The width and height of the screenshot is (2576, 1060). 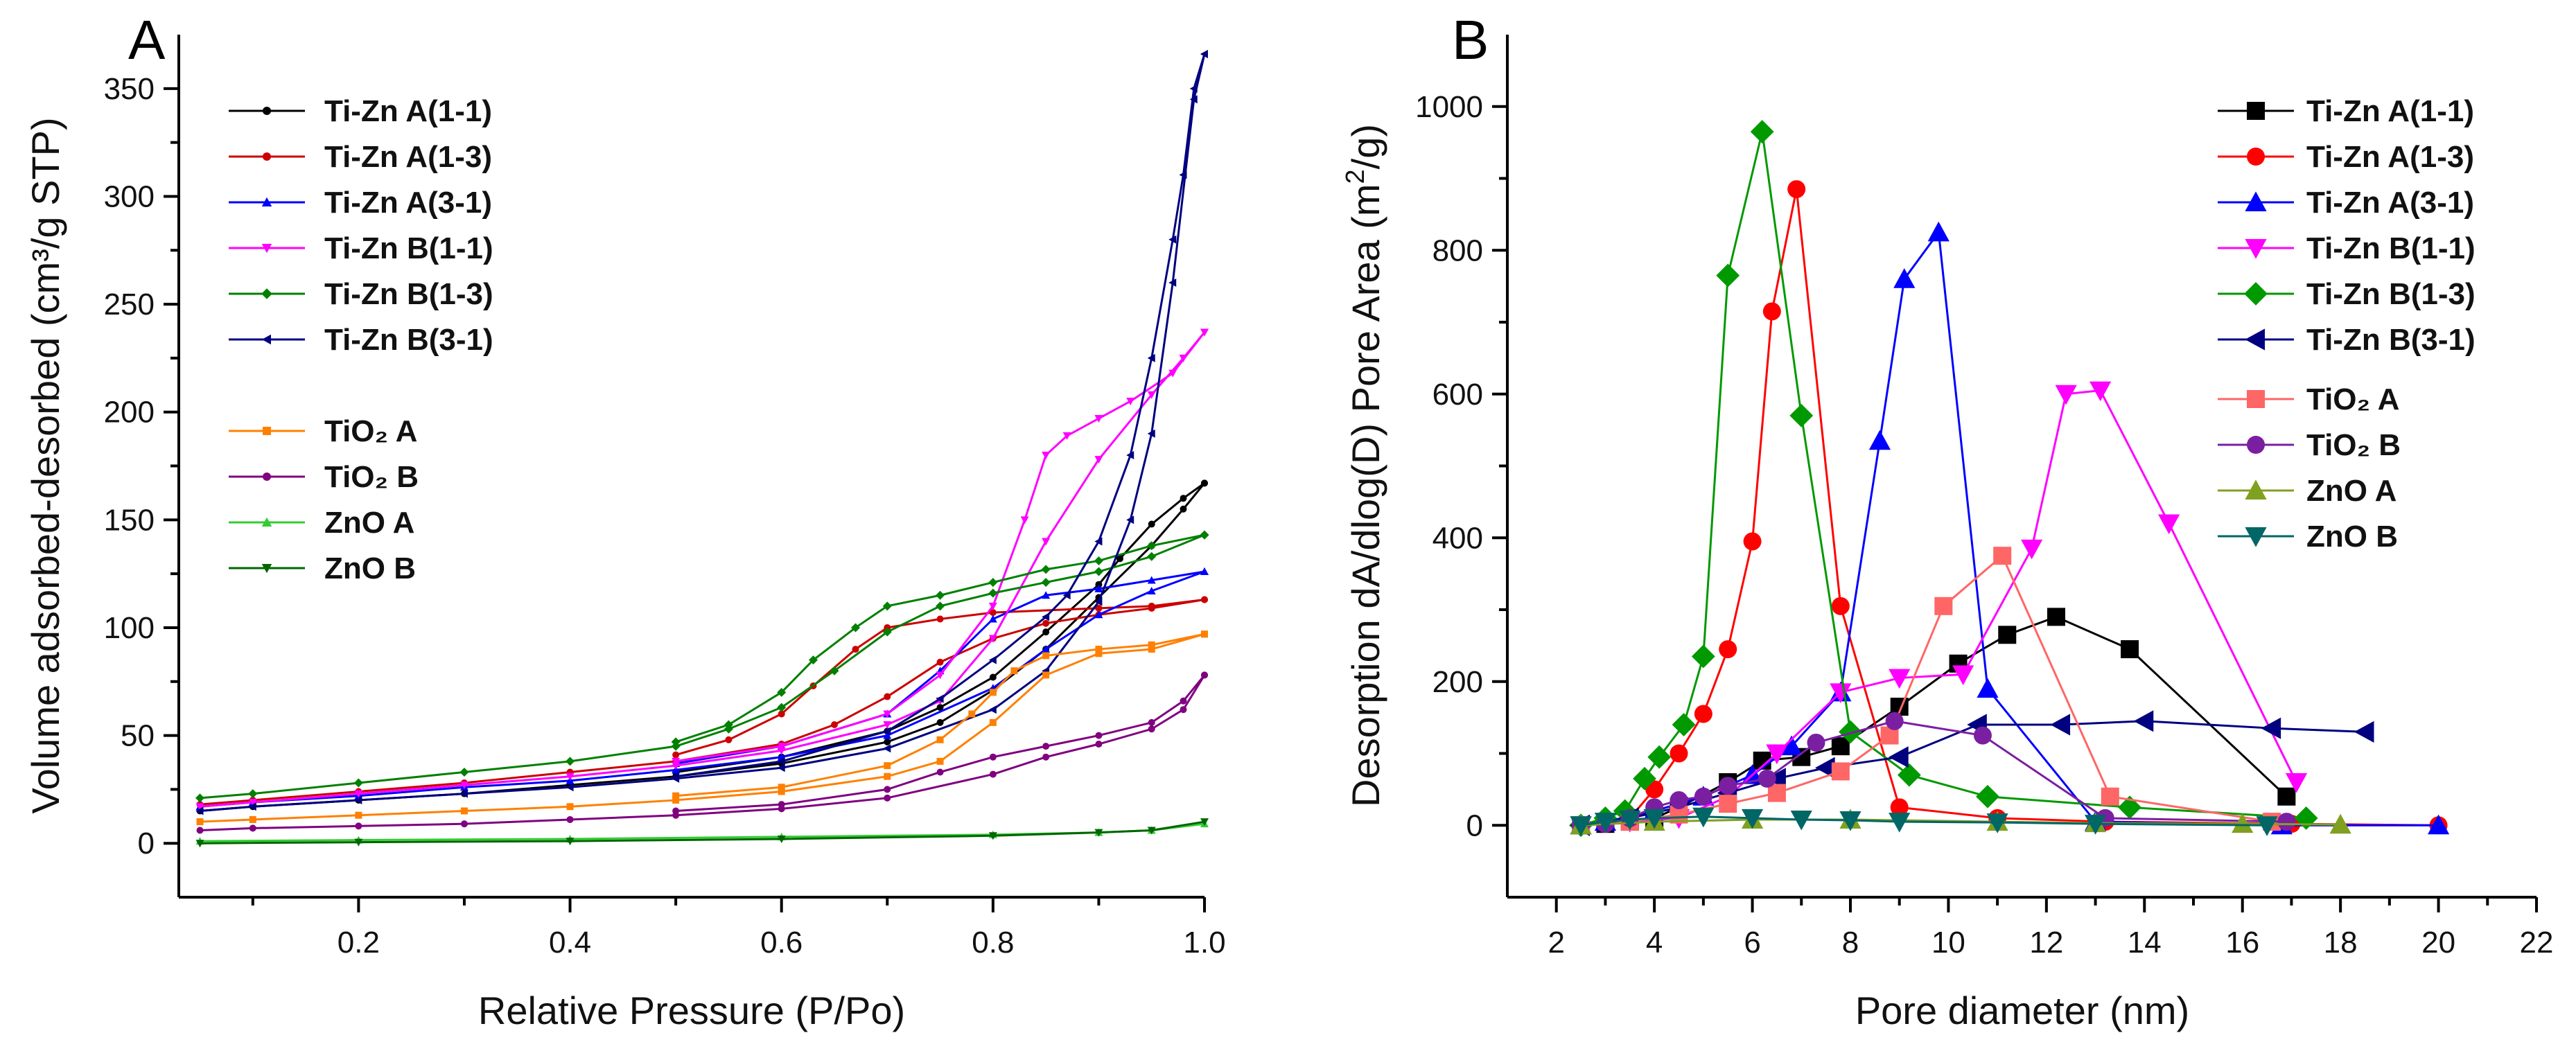 What do you see at coordinates (2346, 111) in the screenshot?
I see `legend-item-ti-zn-a-1-1: Ti-Zn A(1-1)` at bounding box center [2346, 111].